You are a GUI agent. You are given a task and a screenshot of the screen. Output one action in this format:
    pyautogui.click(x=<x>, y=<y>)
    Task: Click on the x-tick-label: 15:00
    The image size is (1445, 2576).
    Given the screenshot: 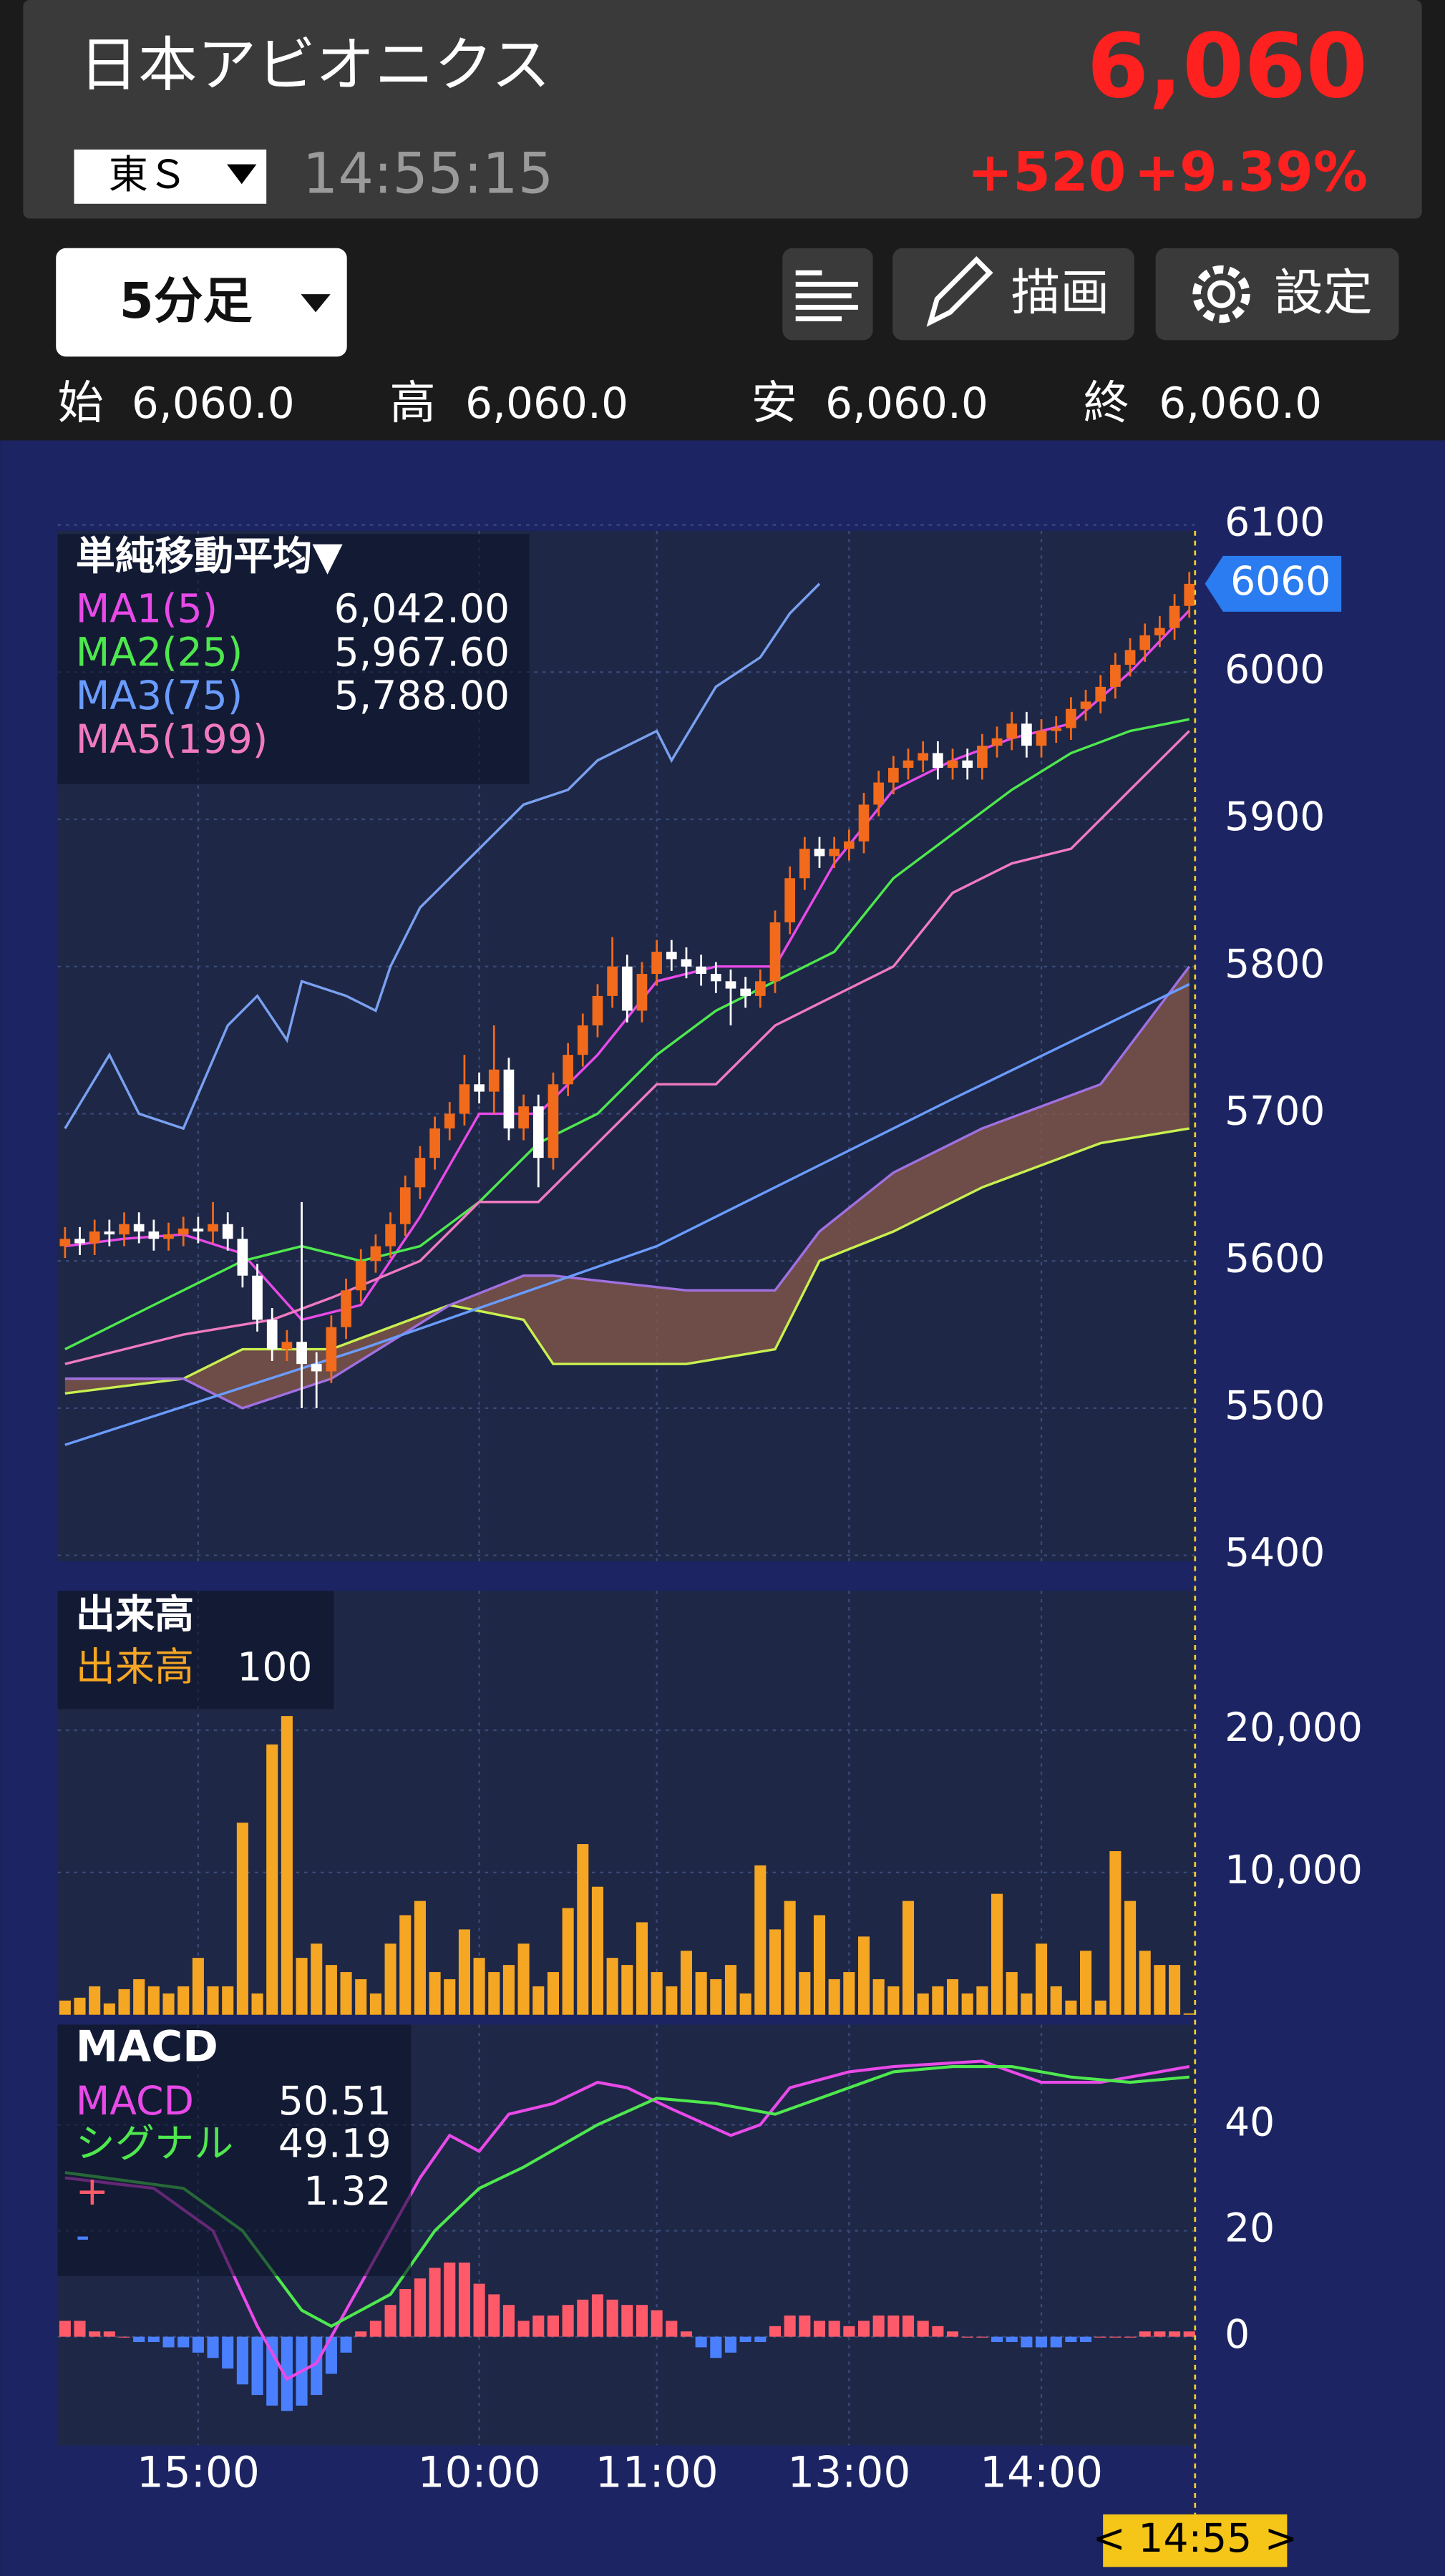 What is the action you would take?
    pyautogui.click(x=199, y=2472)
    